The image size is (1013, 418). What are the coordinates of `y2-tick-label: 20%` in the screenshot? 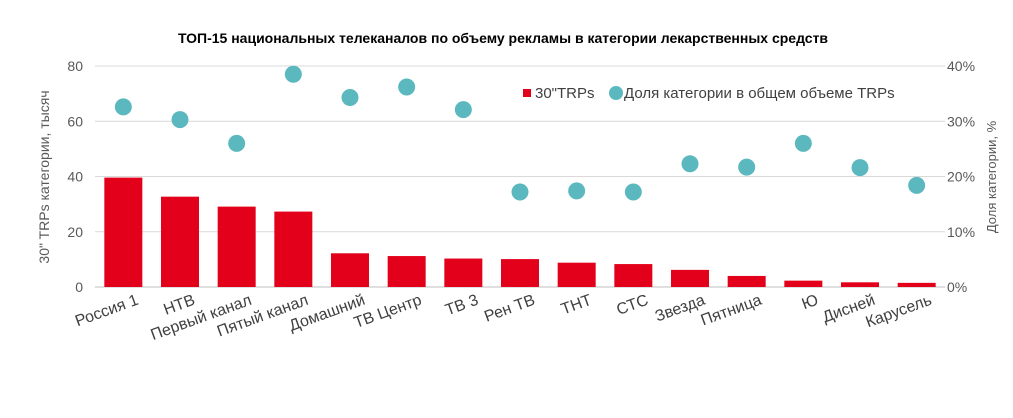 It's located at (961, 177).